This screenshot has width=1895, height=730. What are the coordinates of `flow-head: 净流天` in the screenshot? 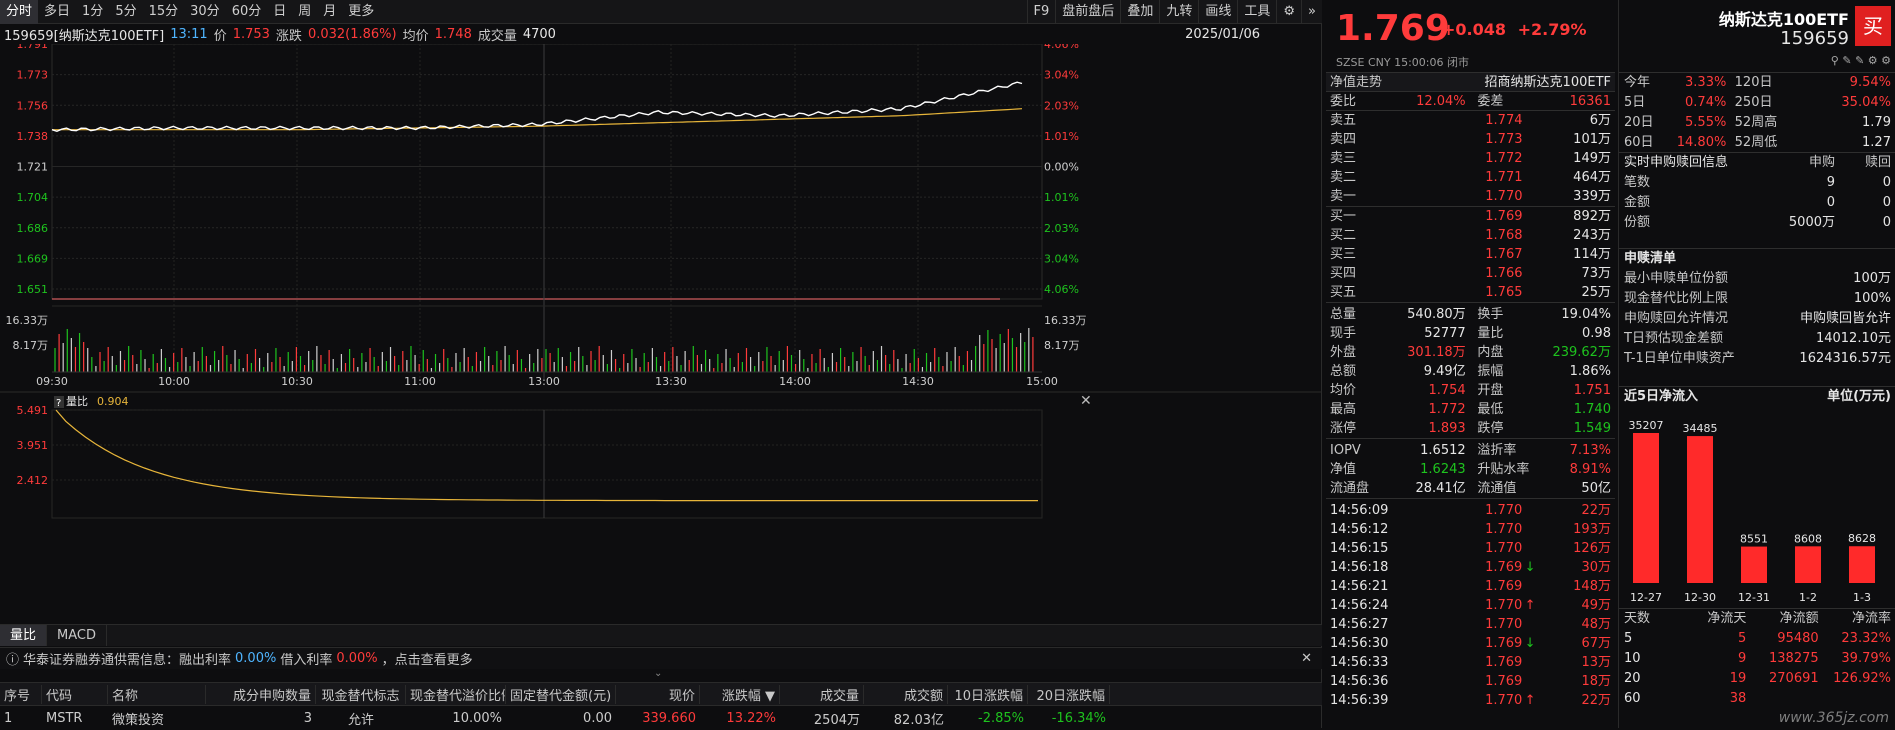 It's located at (1727, 618).